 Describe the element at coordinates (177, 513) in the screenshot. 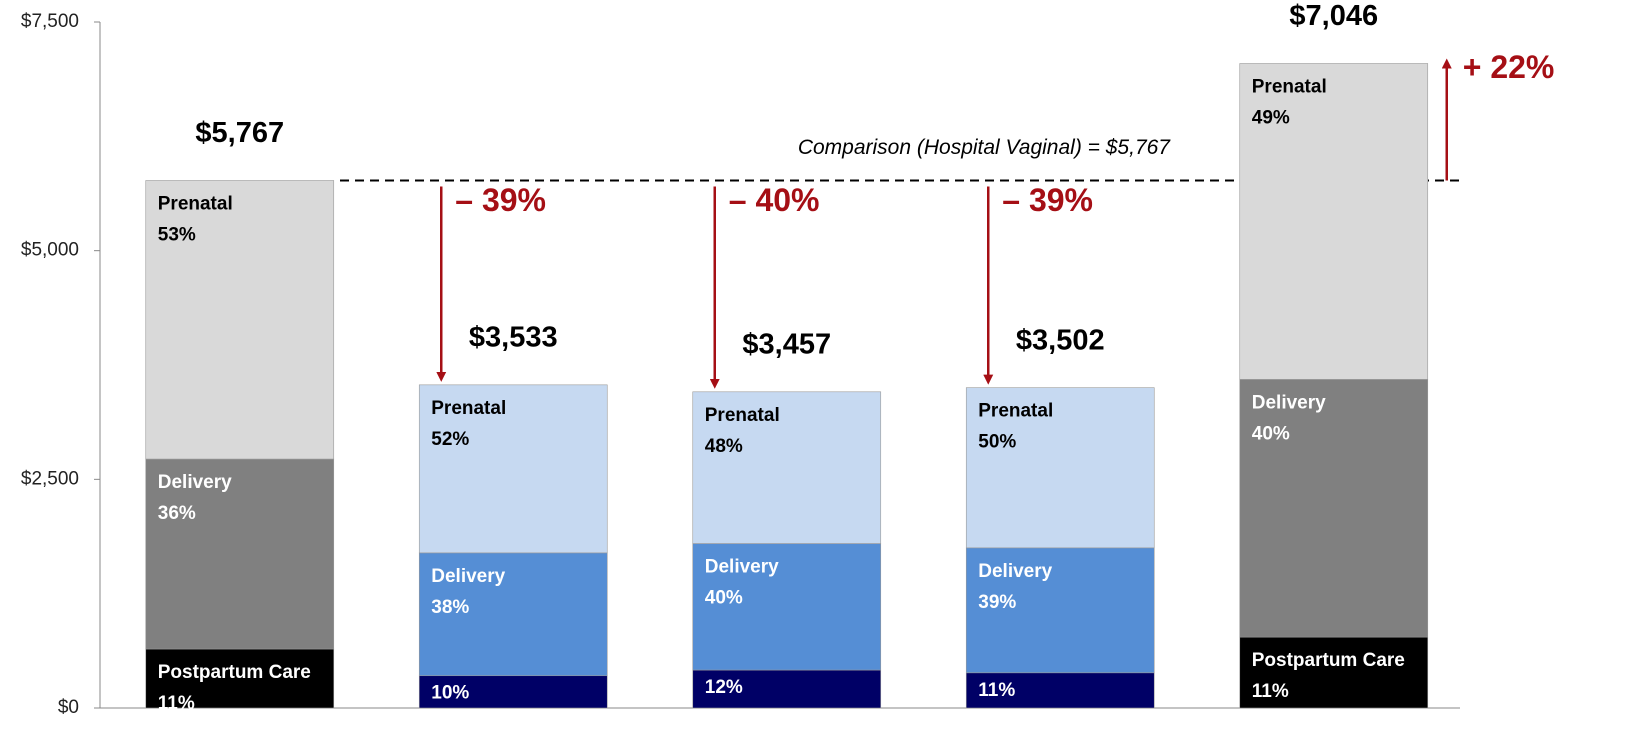

I see `segment-share: 36%` at that location.